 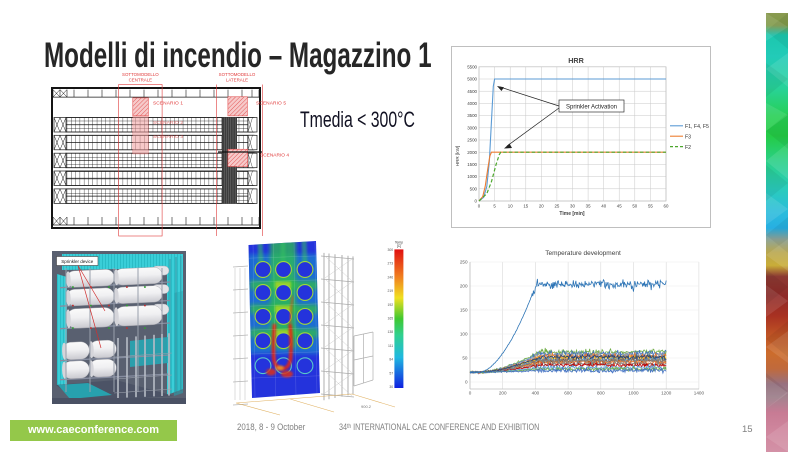 What do you see at coordinates (391, 250) in the screenshot?
I see `svg-text: 300` at bounding box center [391, 250].